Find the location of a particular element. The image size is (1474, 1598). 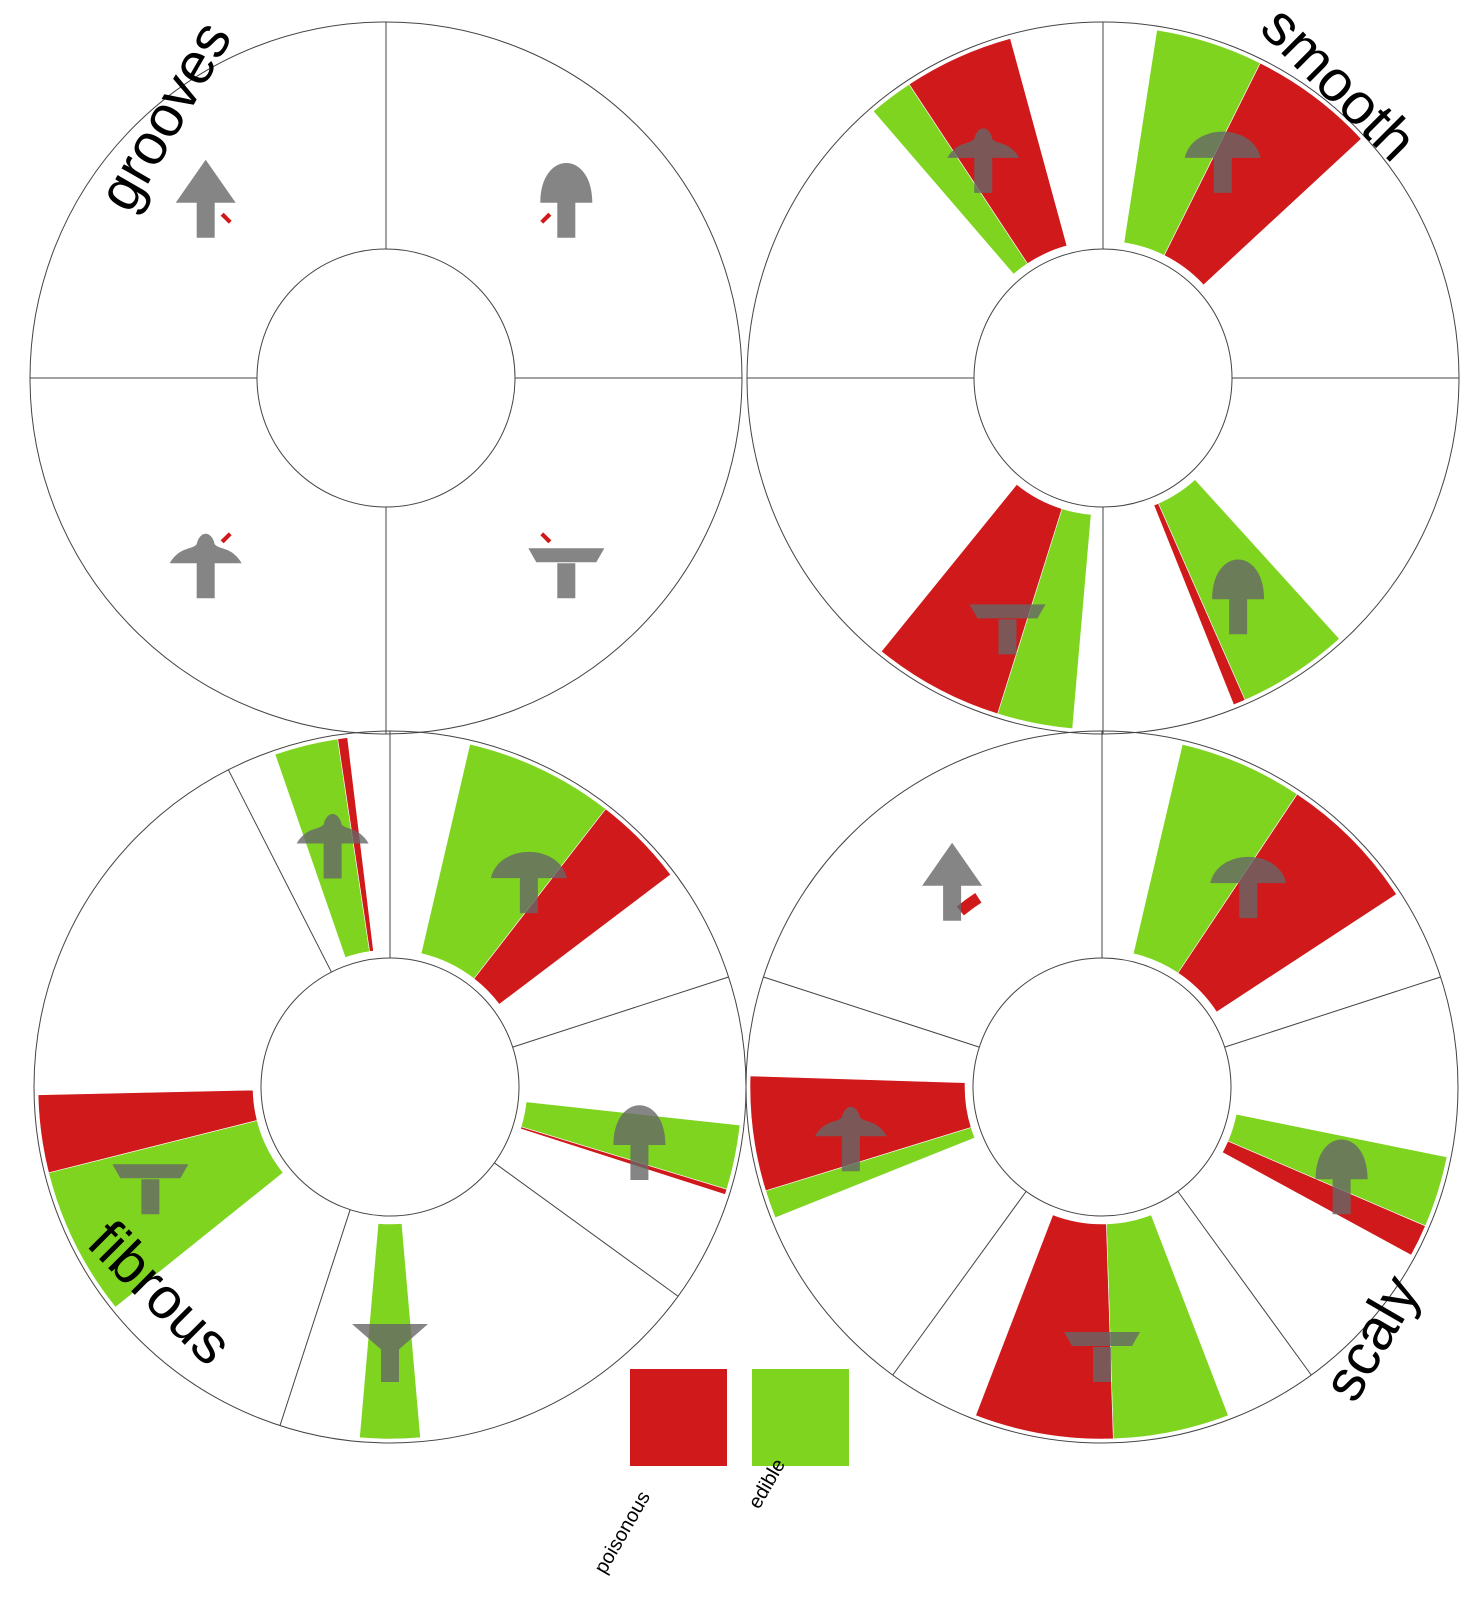

waffle-edible-flat is located at coordinates (1167, 1327).